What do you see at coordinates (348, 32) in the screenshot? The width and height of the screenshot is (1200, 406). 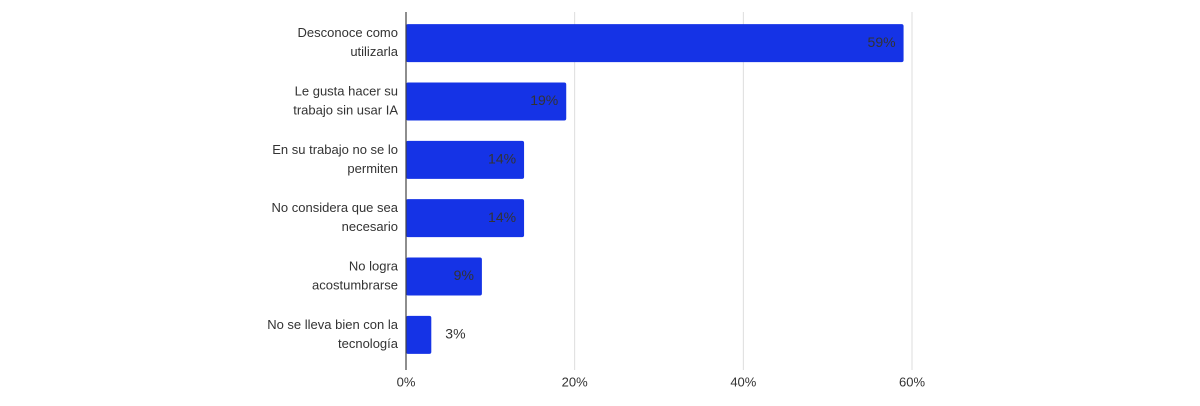 I see `y-tick-label: Desconoce como` at bounding box center [348, 32].